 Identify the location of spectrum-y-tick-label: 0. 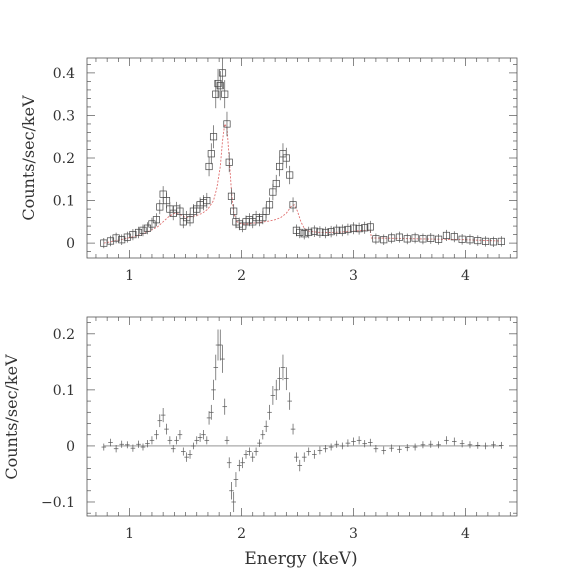
(70, 244).